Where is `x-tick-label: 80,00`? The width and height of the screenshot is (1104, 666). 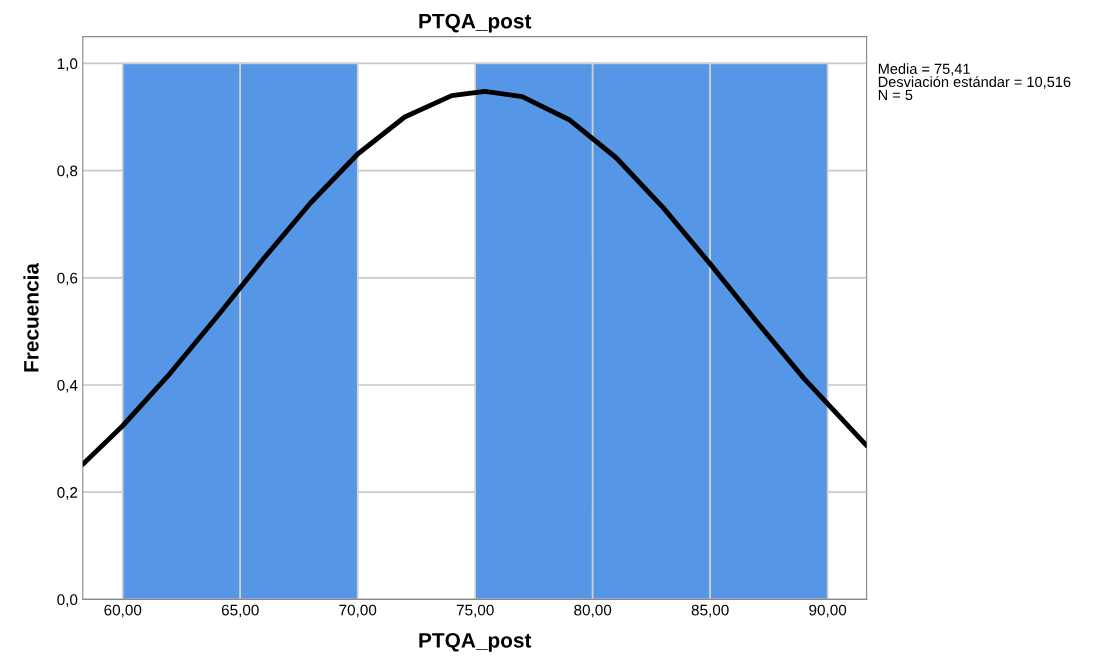
x-tick-label: 80,00 is located at coordinates (593, 611).